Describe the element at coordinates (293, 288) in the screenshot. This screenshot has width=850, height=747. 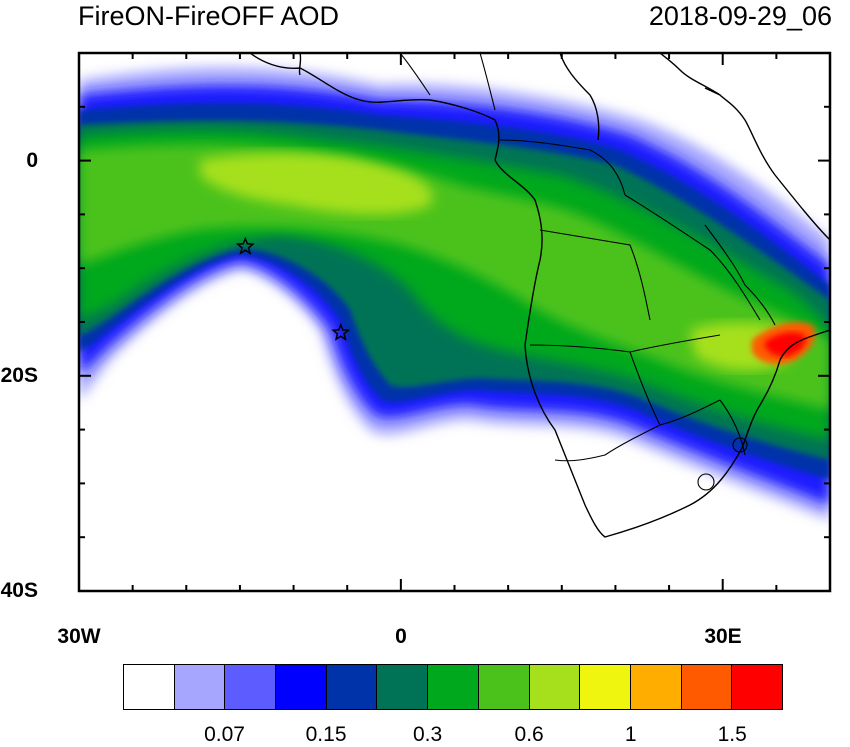
I see `marker-layer` at that location.